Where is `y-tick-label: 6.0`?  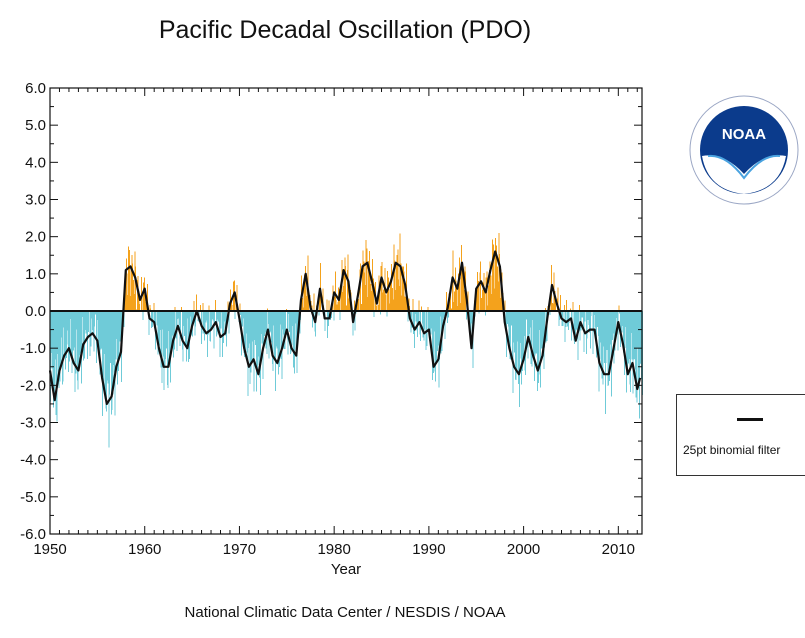 y-tick-label: 6.0 is located at coordinates (35, 88).